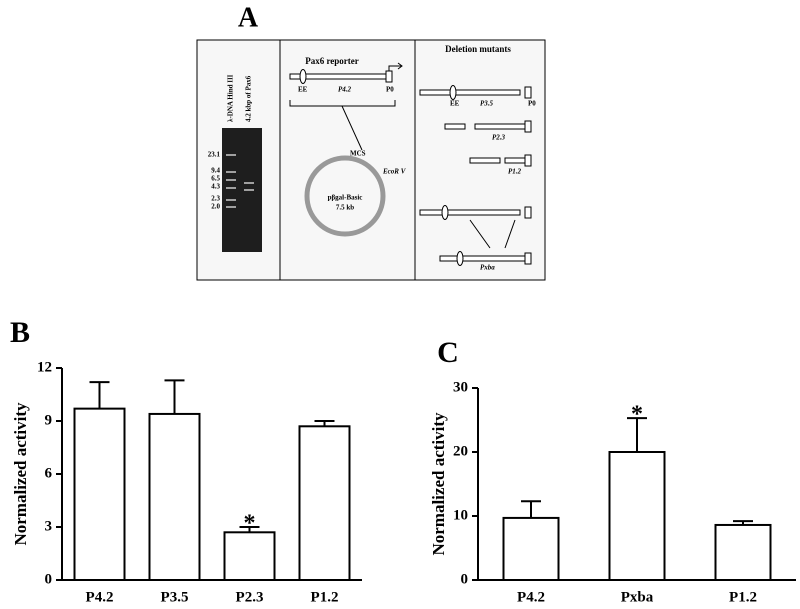  Describe the element at coordinates (345, 208) in the screenshot. I see `plasmid-size: 7.5 kb` at that location.